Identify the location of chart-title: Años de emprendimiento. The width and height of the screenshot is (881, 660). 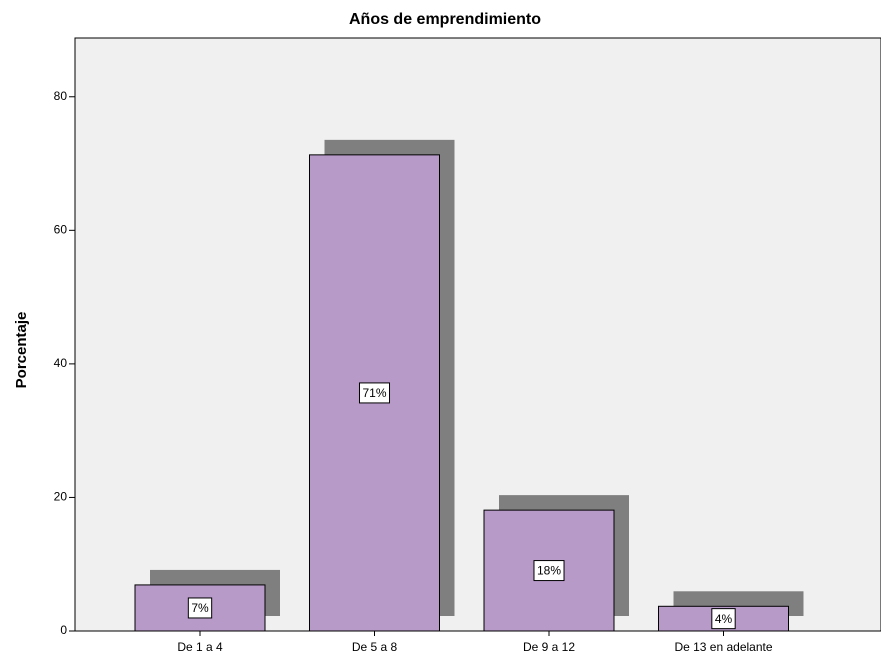
(445, 19).